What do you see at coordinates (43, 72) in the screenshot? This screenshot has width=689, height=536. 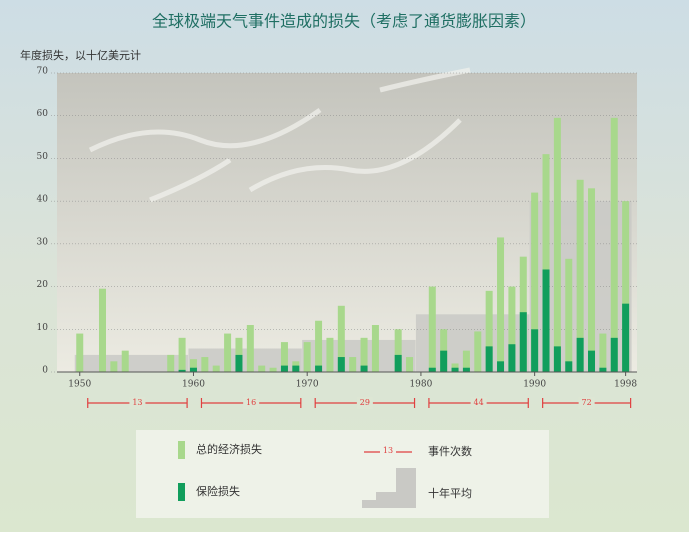 I see `y-tick-label: 70` at bounding box center [43, 72].